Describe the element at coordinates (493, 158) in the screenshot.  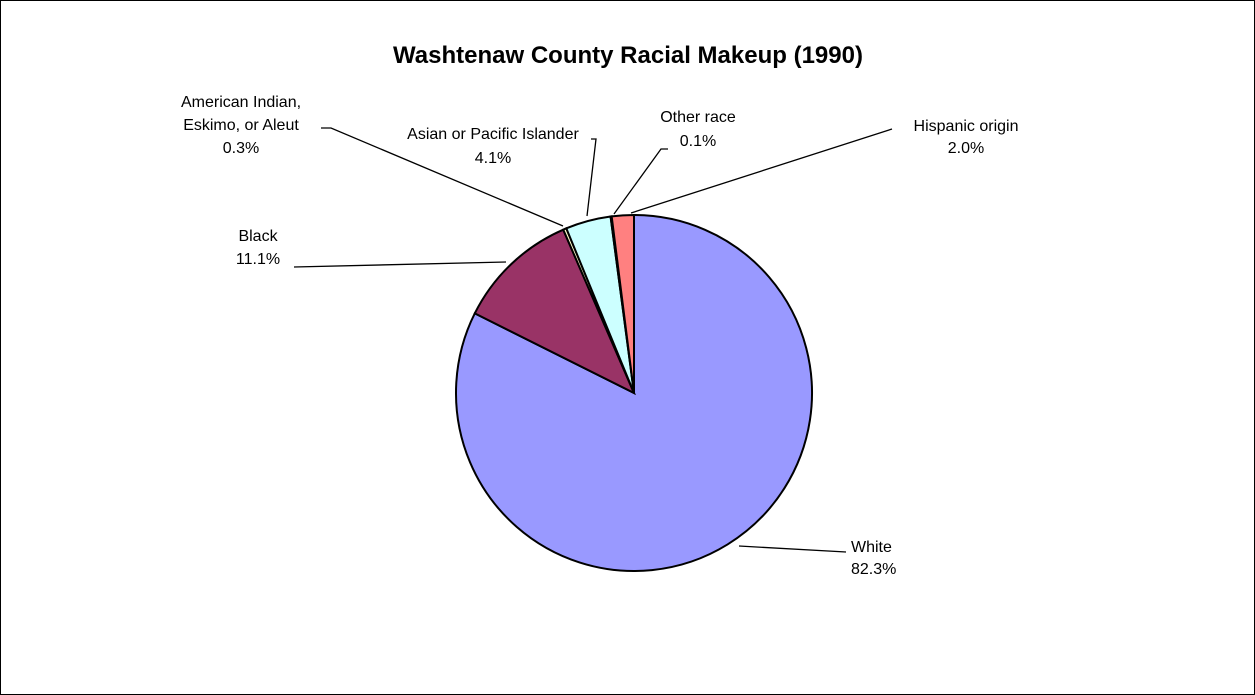
I see `slice-value-label: 4.1%` at that location.